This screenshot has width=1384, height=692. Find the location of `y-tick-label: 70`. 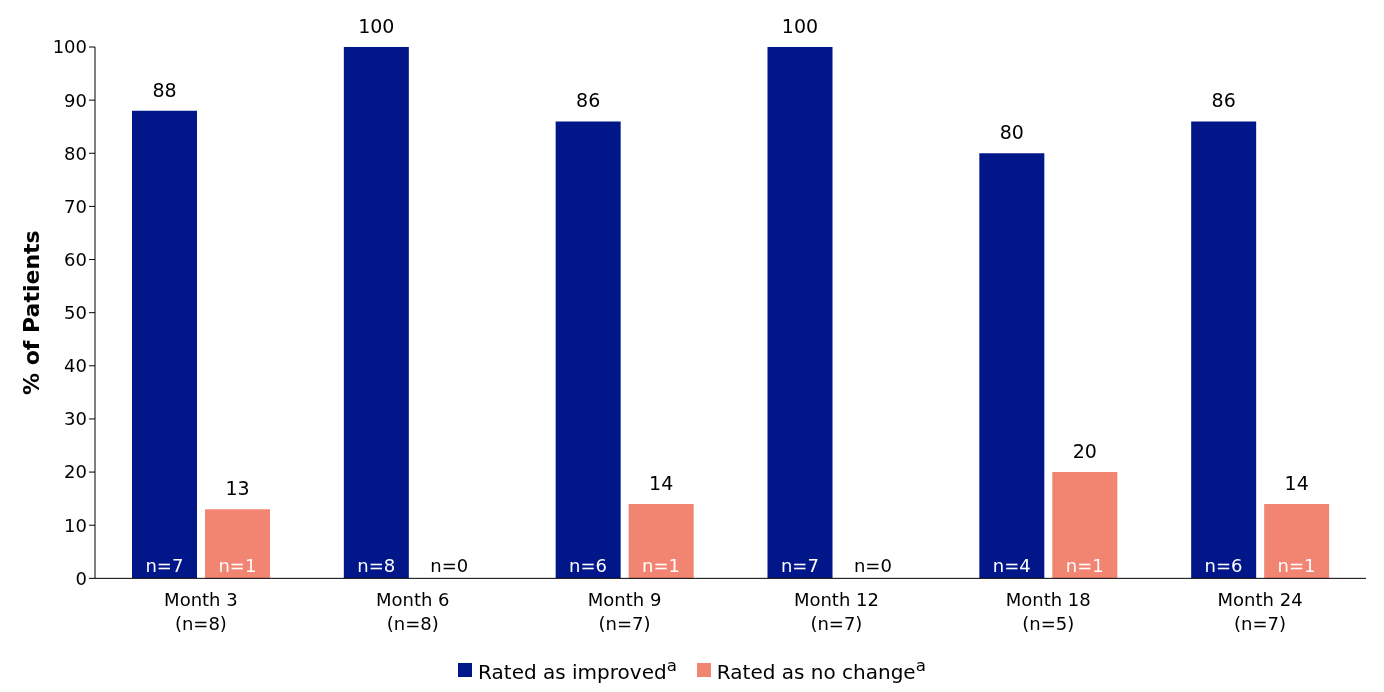

y-tick-label: 70 is located at coordinates (75, 206).